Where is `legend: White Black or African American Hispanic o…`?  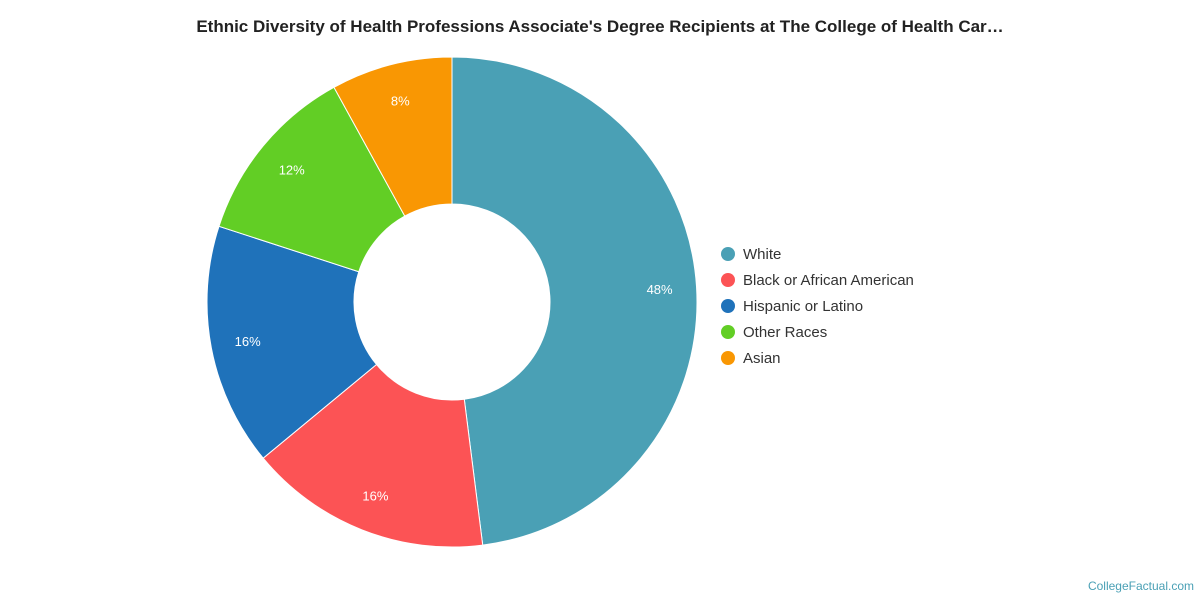 legend: White Black or African American Hispanic o… is located at coordinates (817, 306).